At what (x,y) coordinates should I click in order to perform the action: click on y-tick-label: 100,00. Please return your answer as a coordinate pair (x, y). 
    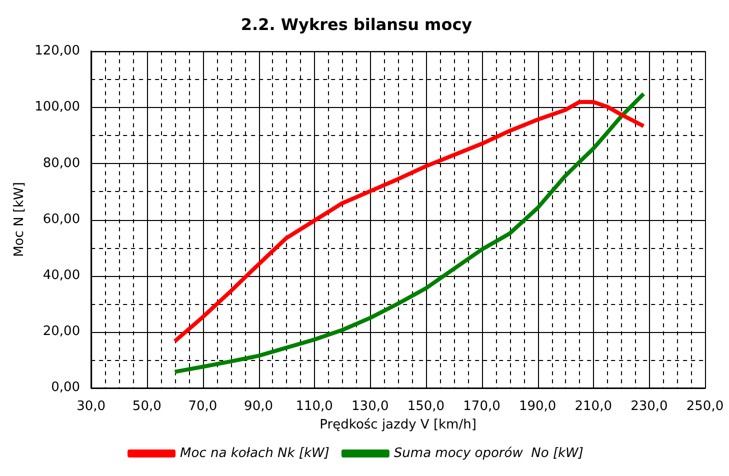
    Looking at the image, I should click on (57, 107).